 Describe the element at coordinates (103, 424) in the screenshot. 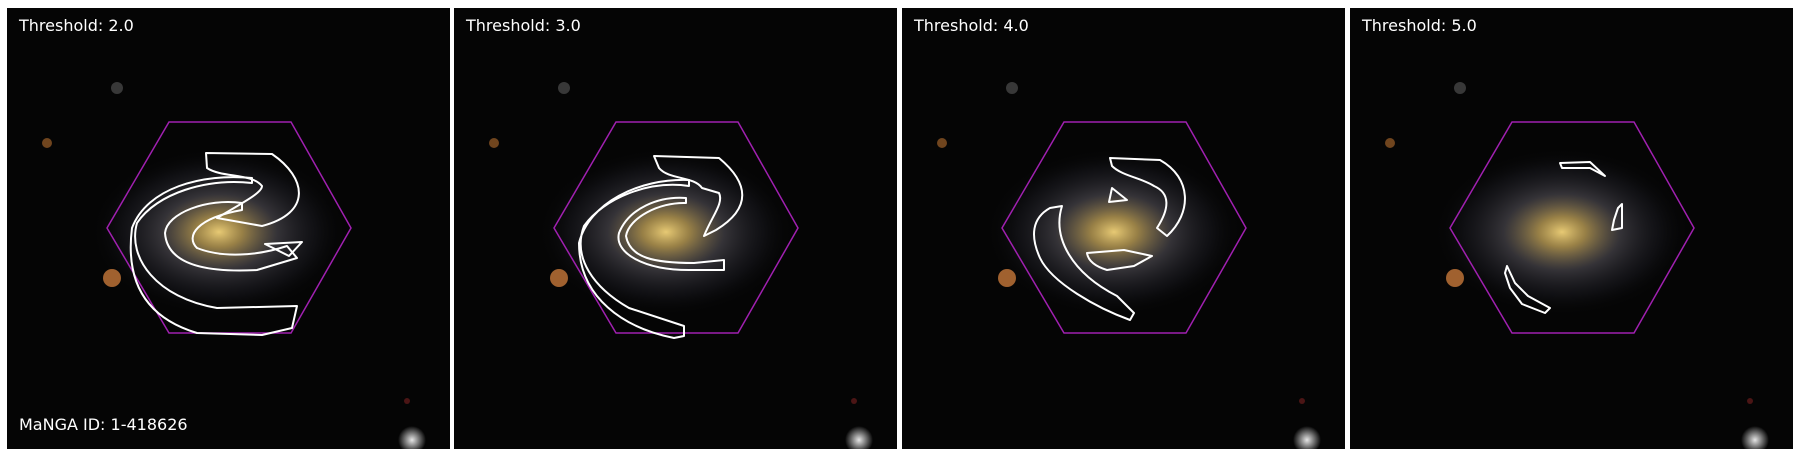

I see `manga-id-label: MaNGA ID: 1-418626` at that location.